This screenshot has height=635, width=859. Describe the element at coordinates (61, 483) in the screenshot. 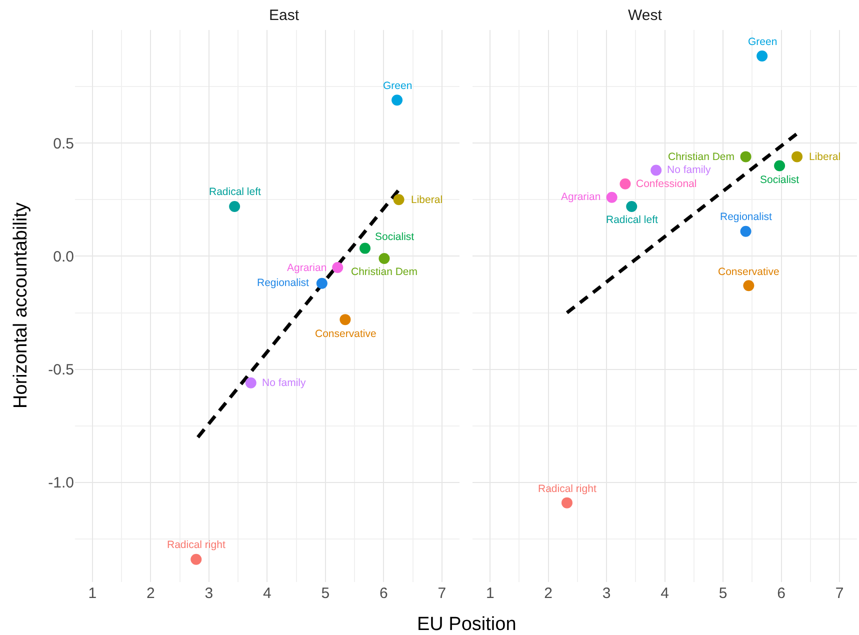

I see `y-tick-label: -1.0` at that location.